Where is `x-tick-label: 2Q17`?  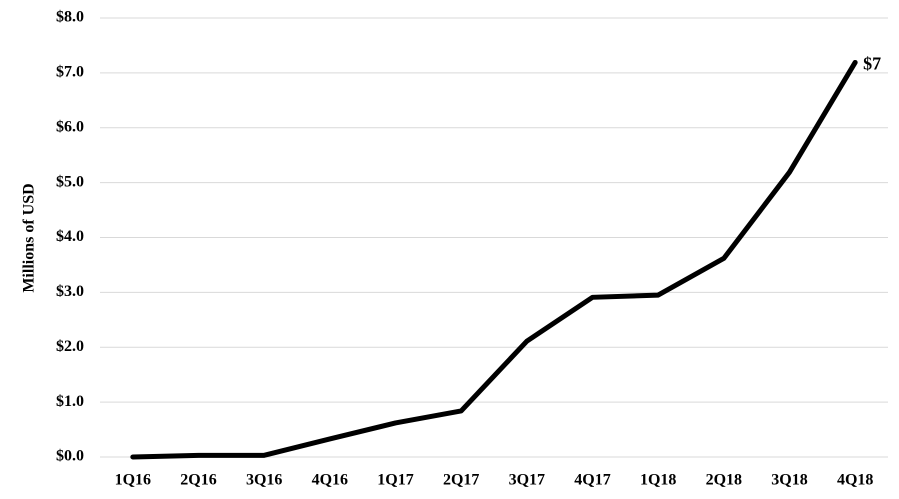
x-tick-label: 2Q17 is located at coordinates (461, 480).